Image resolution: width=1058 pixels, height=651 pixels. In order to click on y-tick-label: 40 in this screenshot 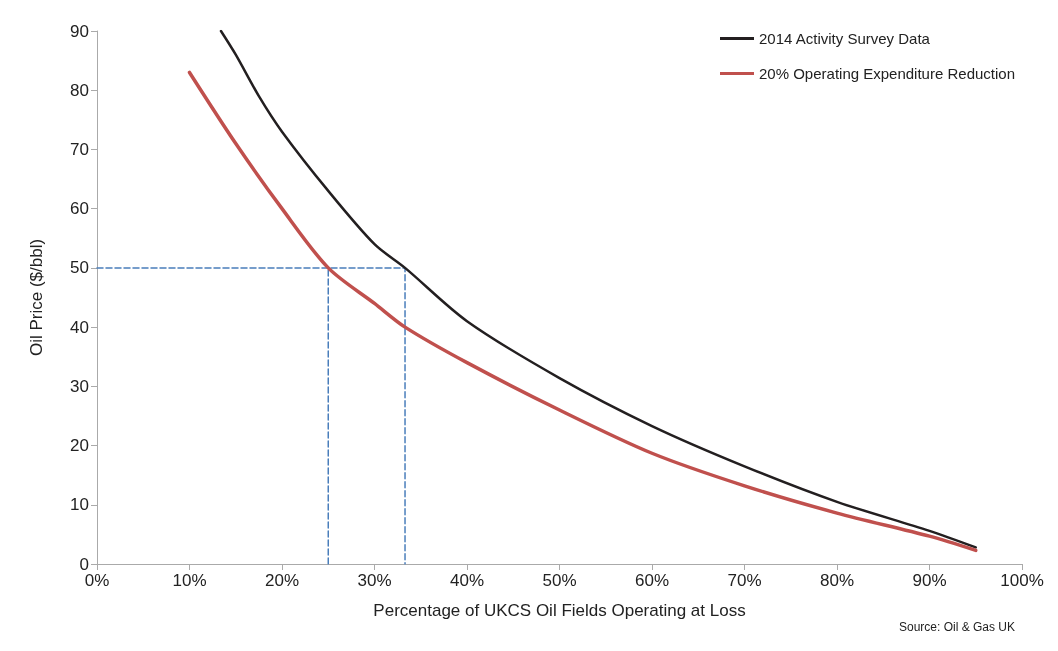, I will do `click(79, 327)`.